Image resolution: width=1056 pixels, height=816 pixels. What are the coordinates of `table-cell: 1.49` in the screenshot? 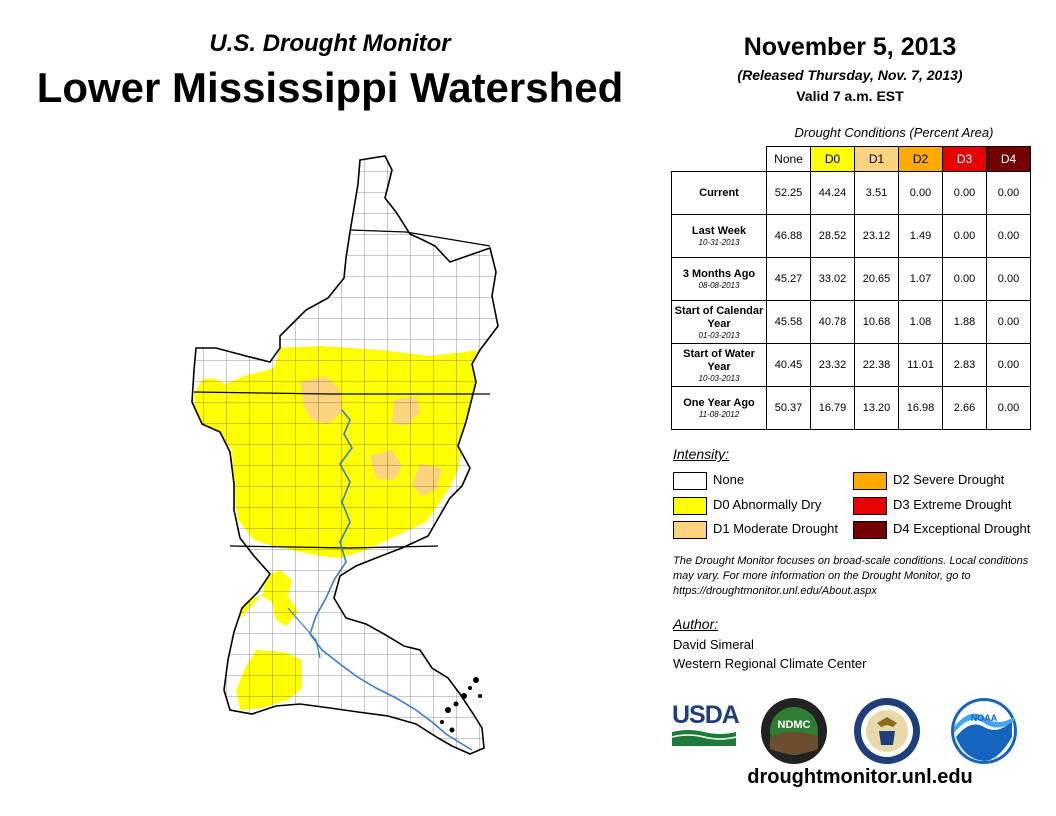 It's located at (920, 236).